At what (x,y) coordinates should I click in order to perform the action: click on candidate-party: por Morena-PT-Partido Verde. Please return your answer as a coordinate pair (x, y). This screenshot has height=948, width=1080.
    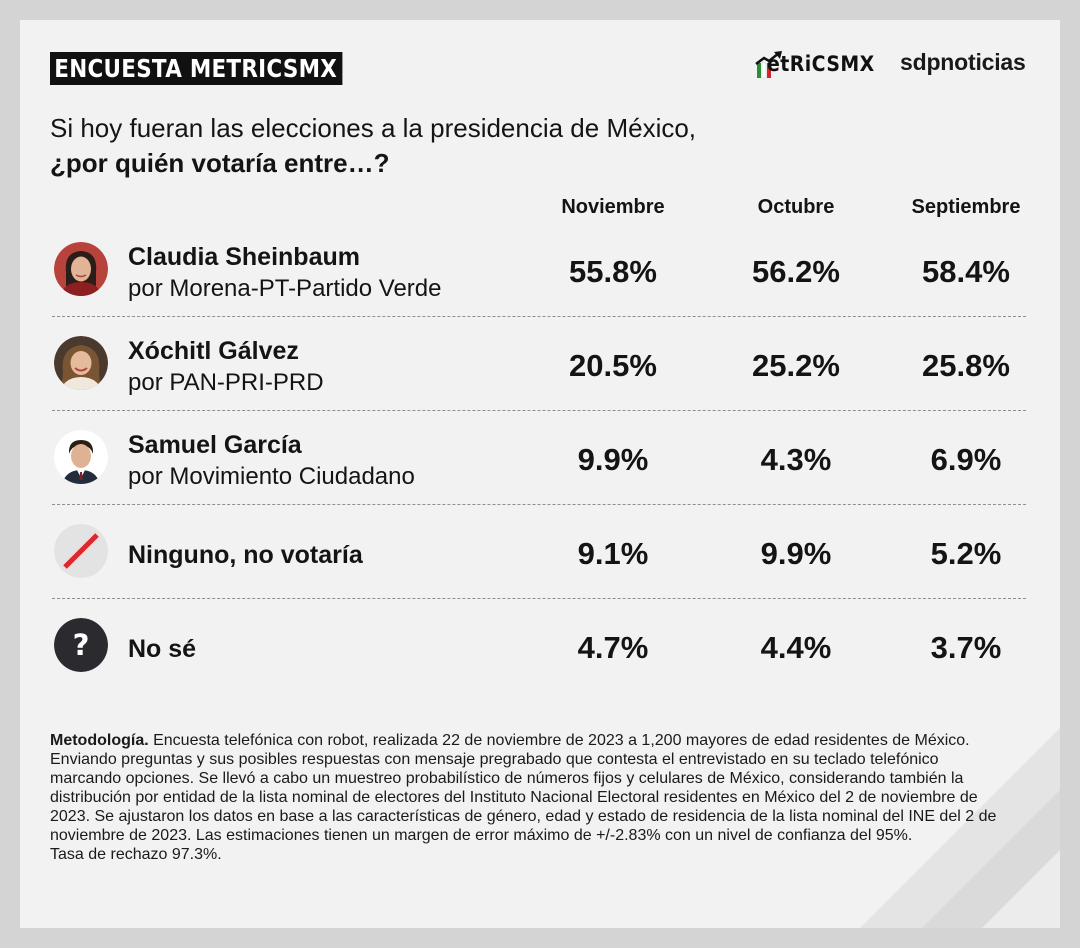
    Looking at the image, I should click on (285, 288).